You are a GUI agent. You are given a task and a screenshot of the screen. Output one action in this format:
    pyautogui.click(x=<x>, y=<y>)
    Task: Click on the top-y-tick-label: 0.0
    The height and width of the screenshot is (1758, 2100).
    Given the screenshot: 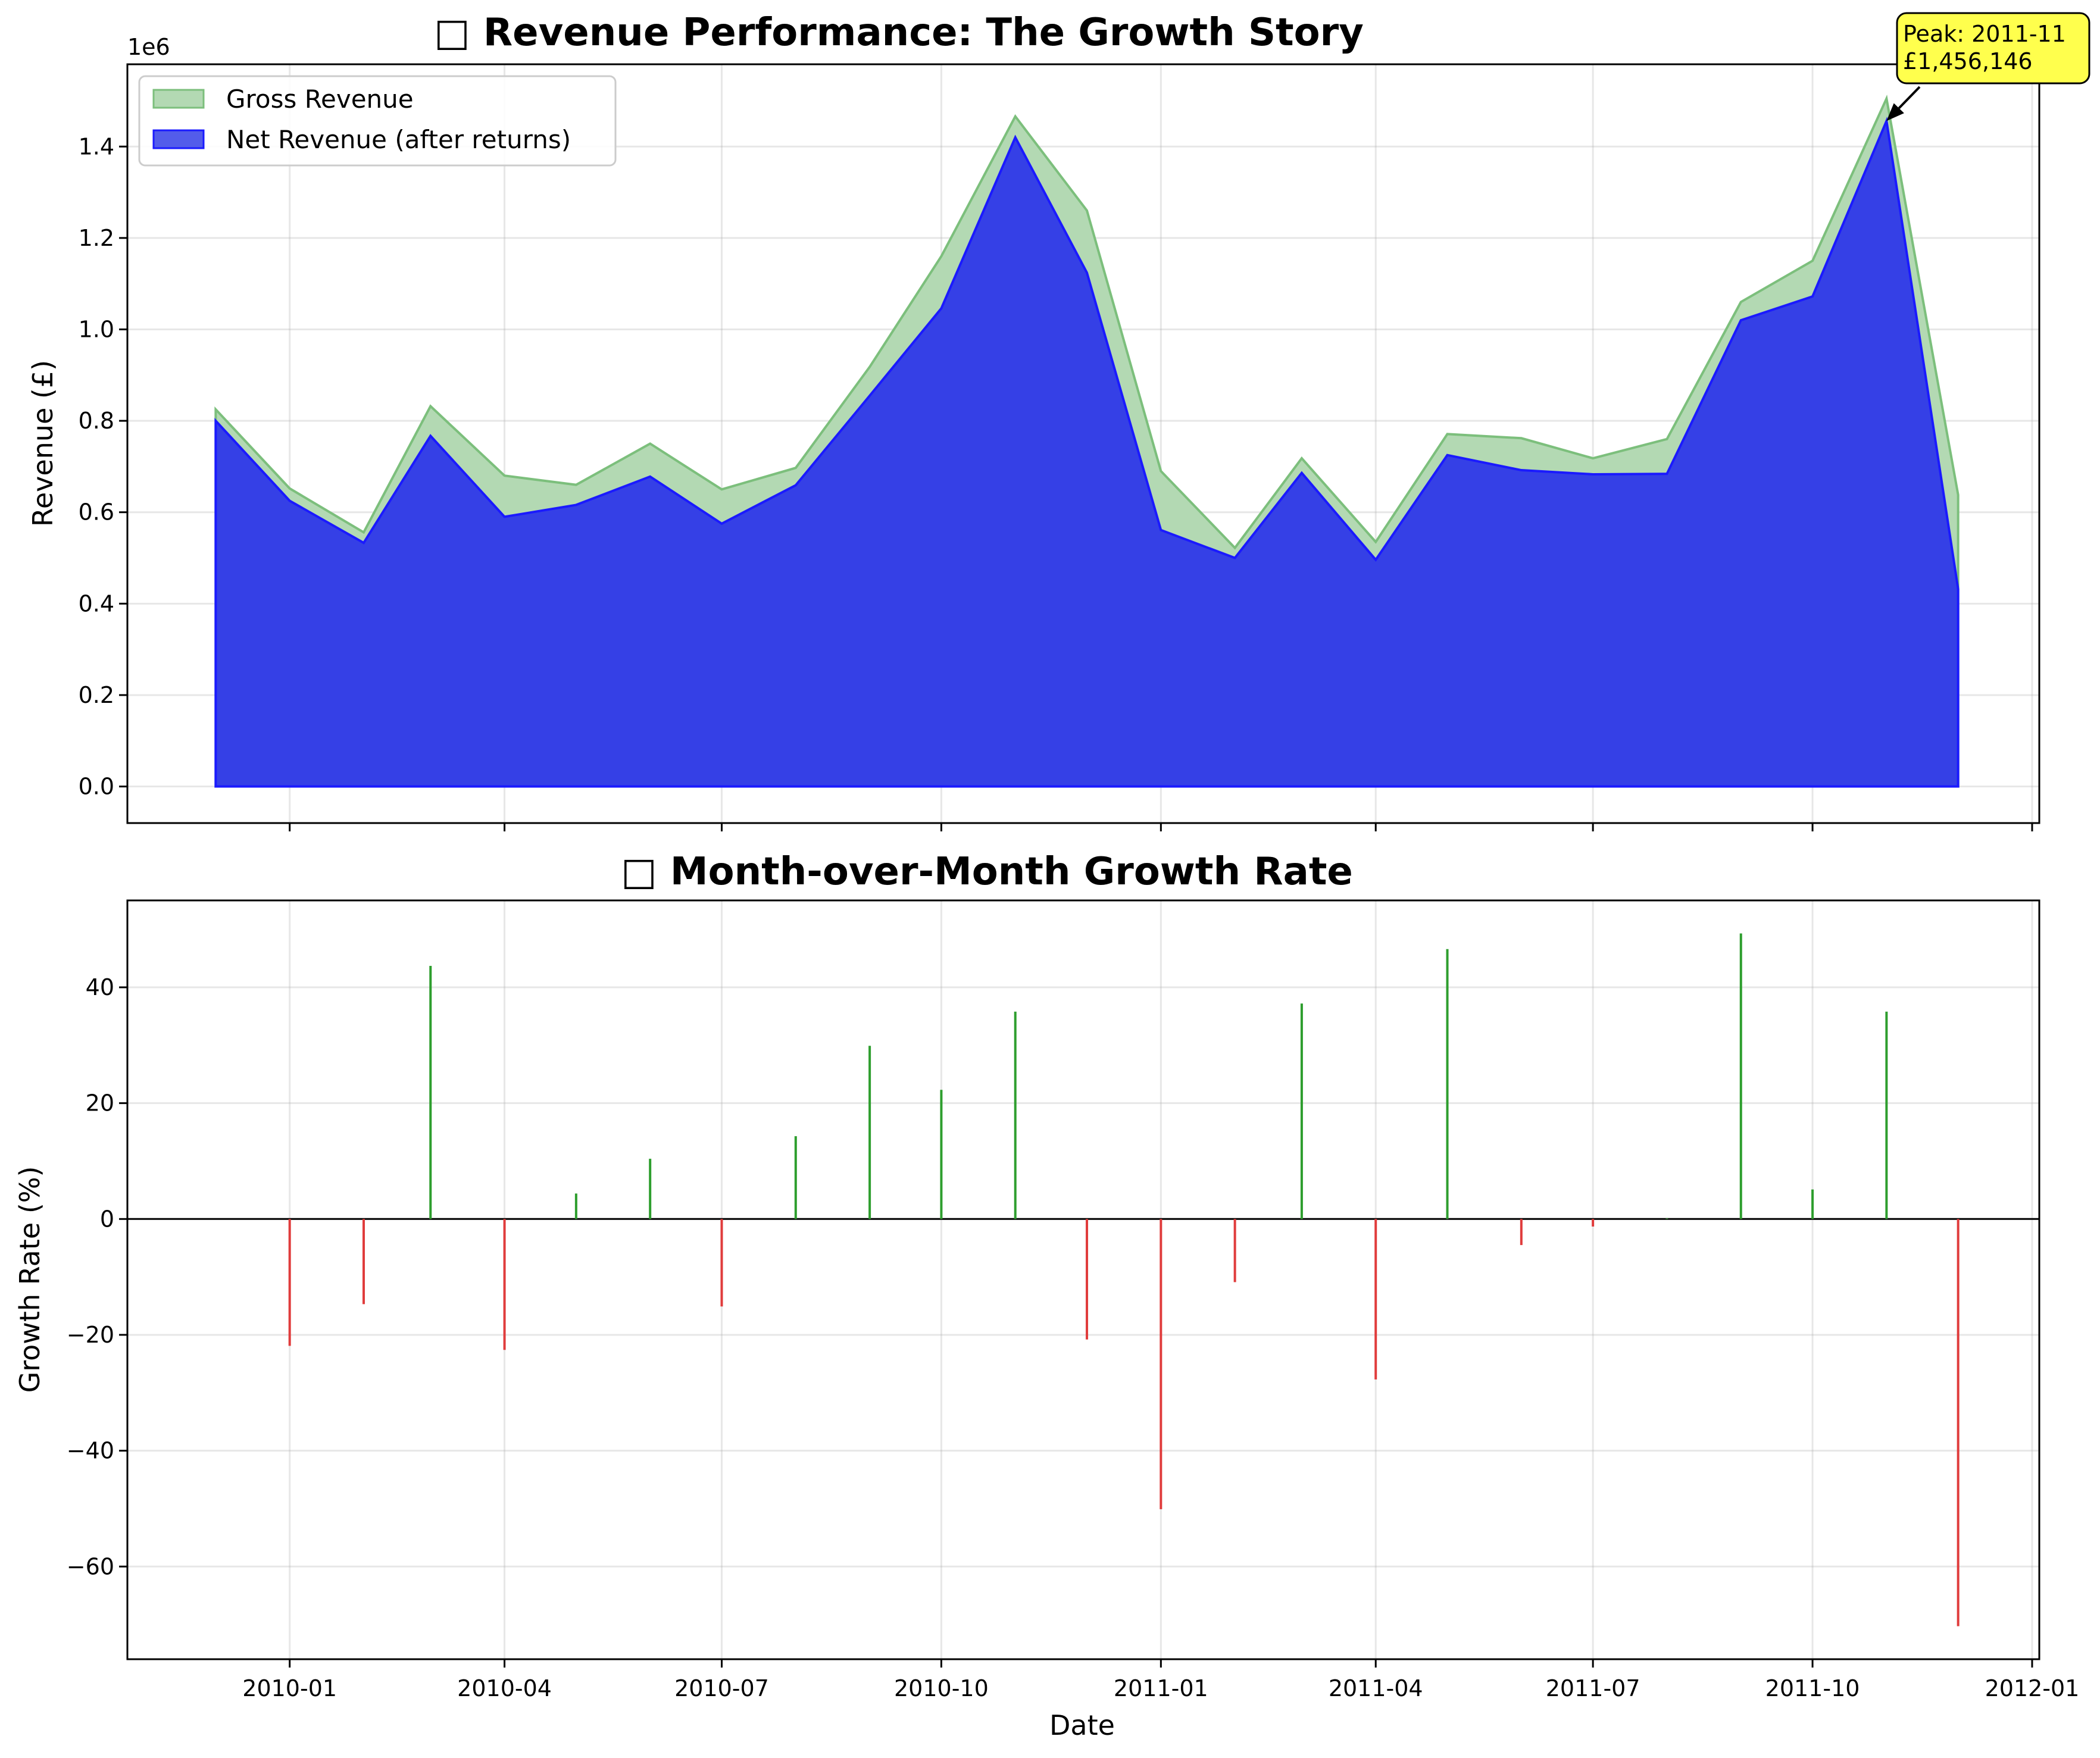 What is the action you would take?
    pyautogui.click(x=96, y=787)
    